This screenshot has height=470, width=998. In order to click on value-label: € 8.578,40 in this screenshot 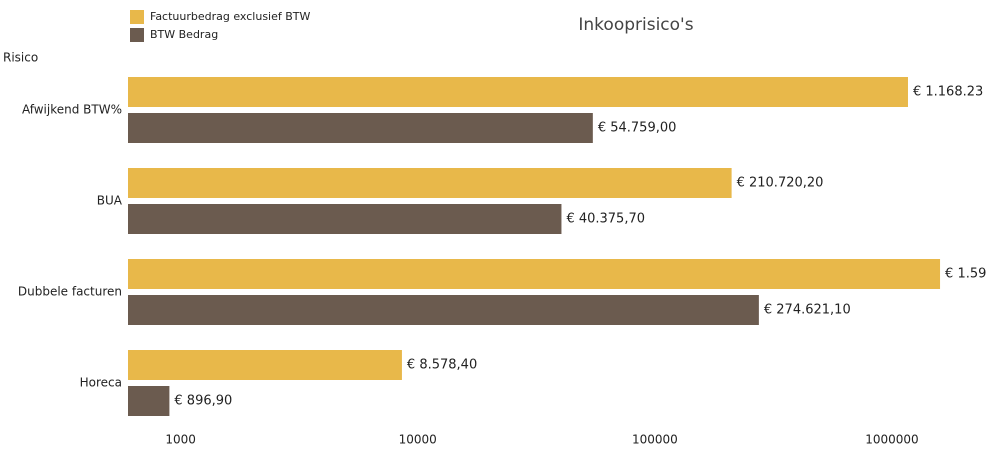, I will do `click(442, 365)`.